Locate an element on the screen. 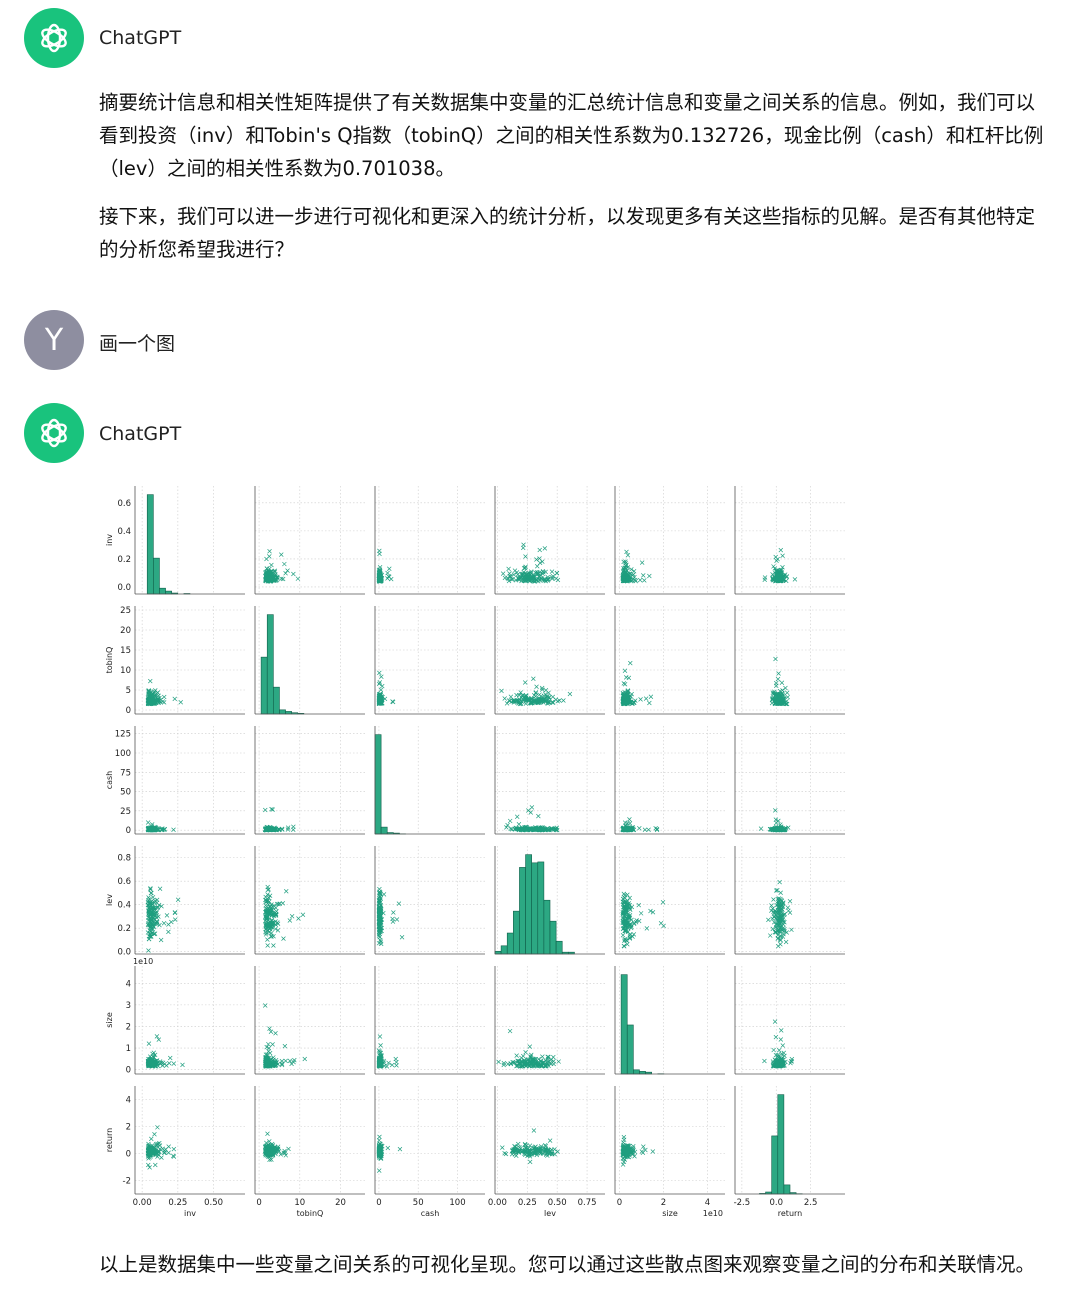 This screenshot has width=1075, height=1311. pairplot-panel-inv-inv: 0.0 0.2 0.4 0.6 inv is located at coordinates (175, 540).